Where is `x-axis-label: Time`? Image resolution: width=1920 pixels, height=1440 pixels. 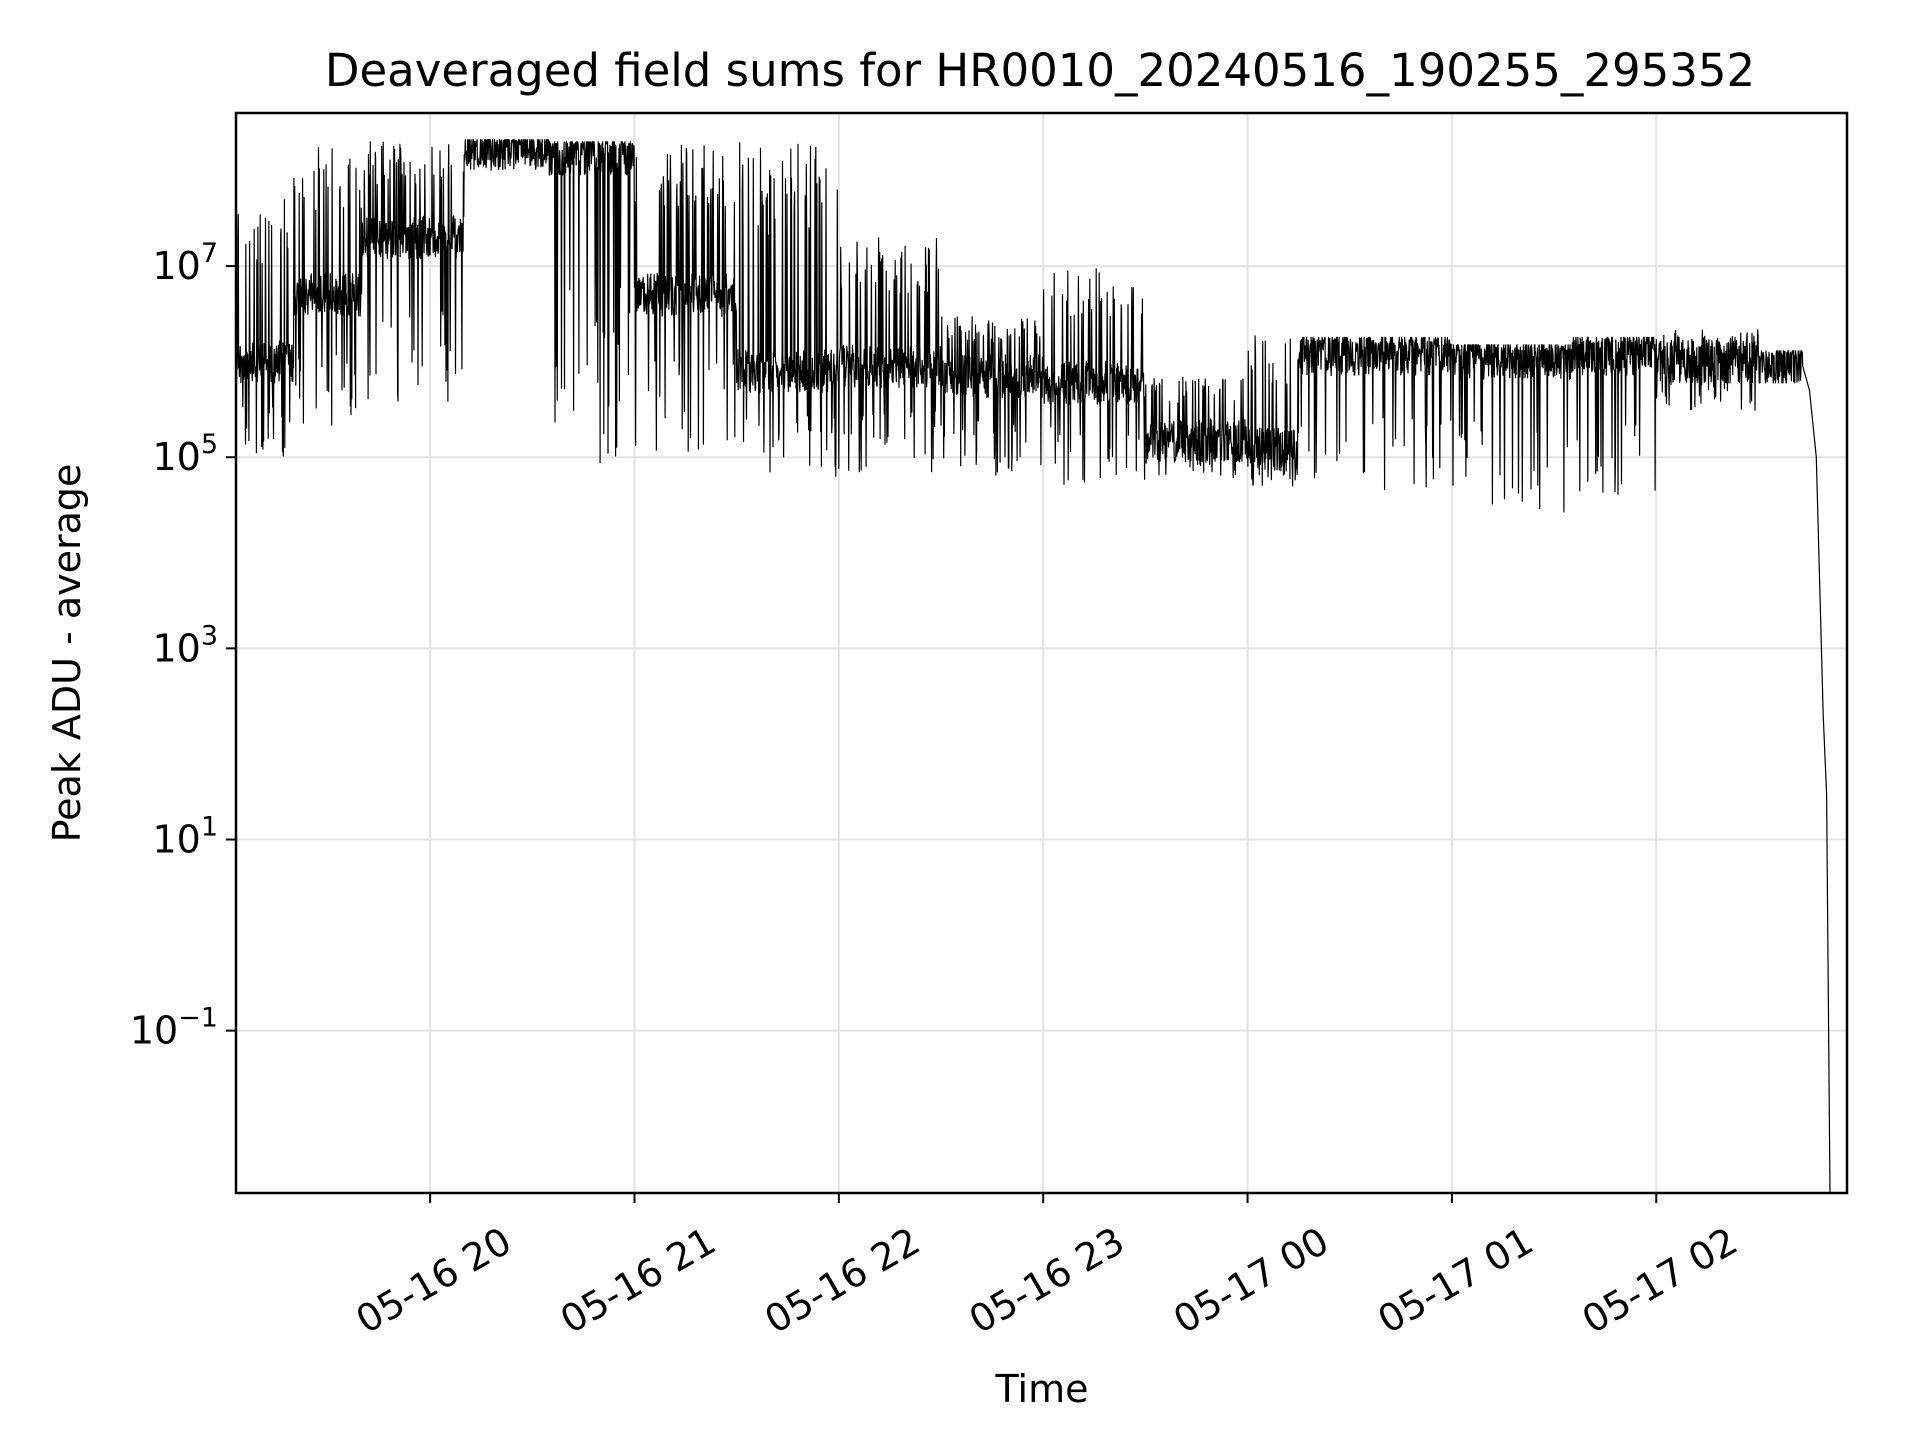 x-axis-label: Time is located at coordinates (1042, 1389).